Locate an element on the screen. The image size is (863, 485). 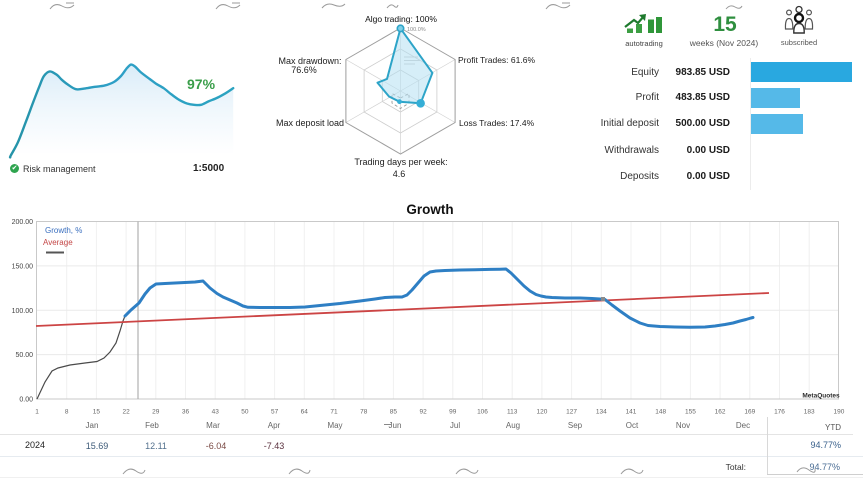
svg-text: 64 is located at coordinates (305, 412).